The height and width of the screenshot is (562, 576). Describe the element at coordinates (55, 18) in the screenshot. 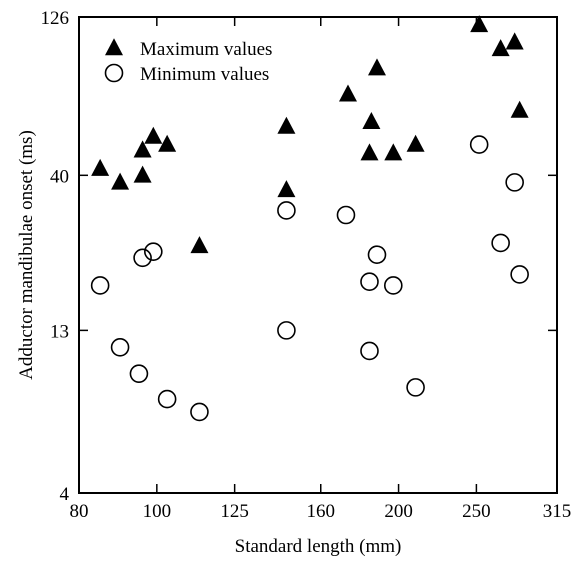

I see `y-tick-label: 126` at that location.